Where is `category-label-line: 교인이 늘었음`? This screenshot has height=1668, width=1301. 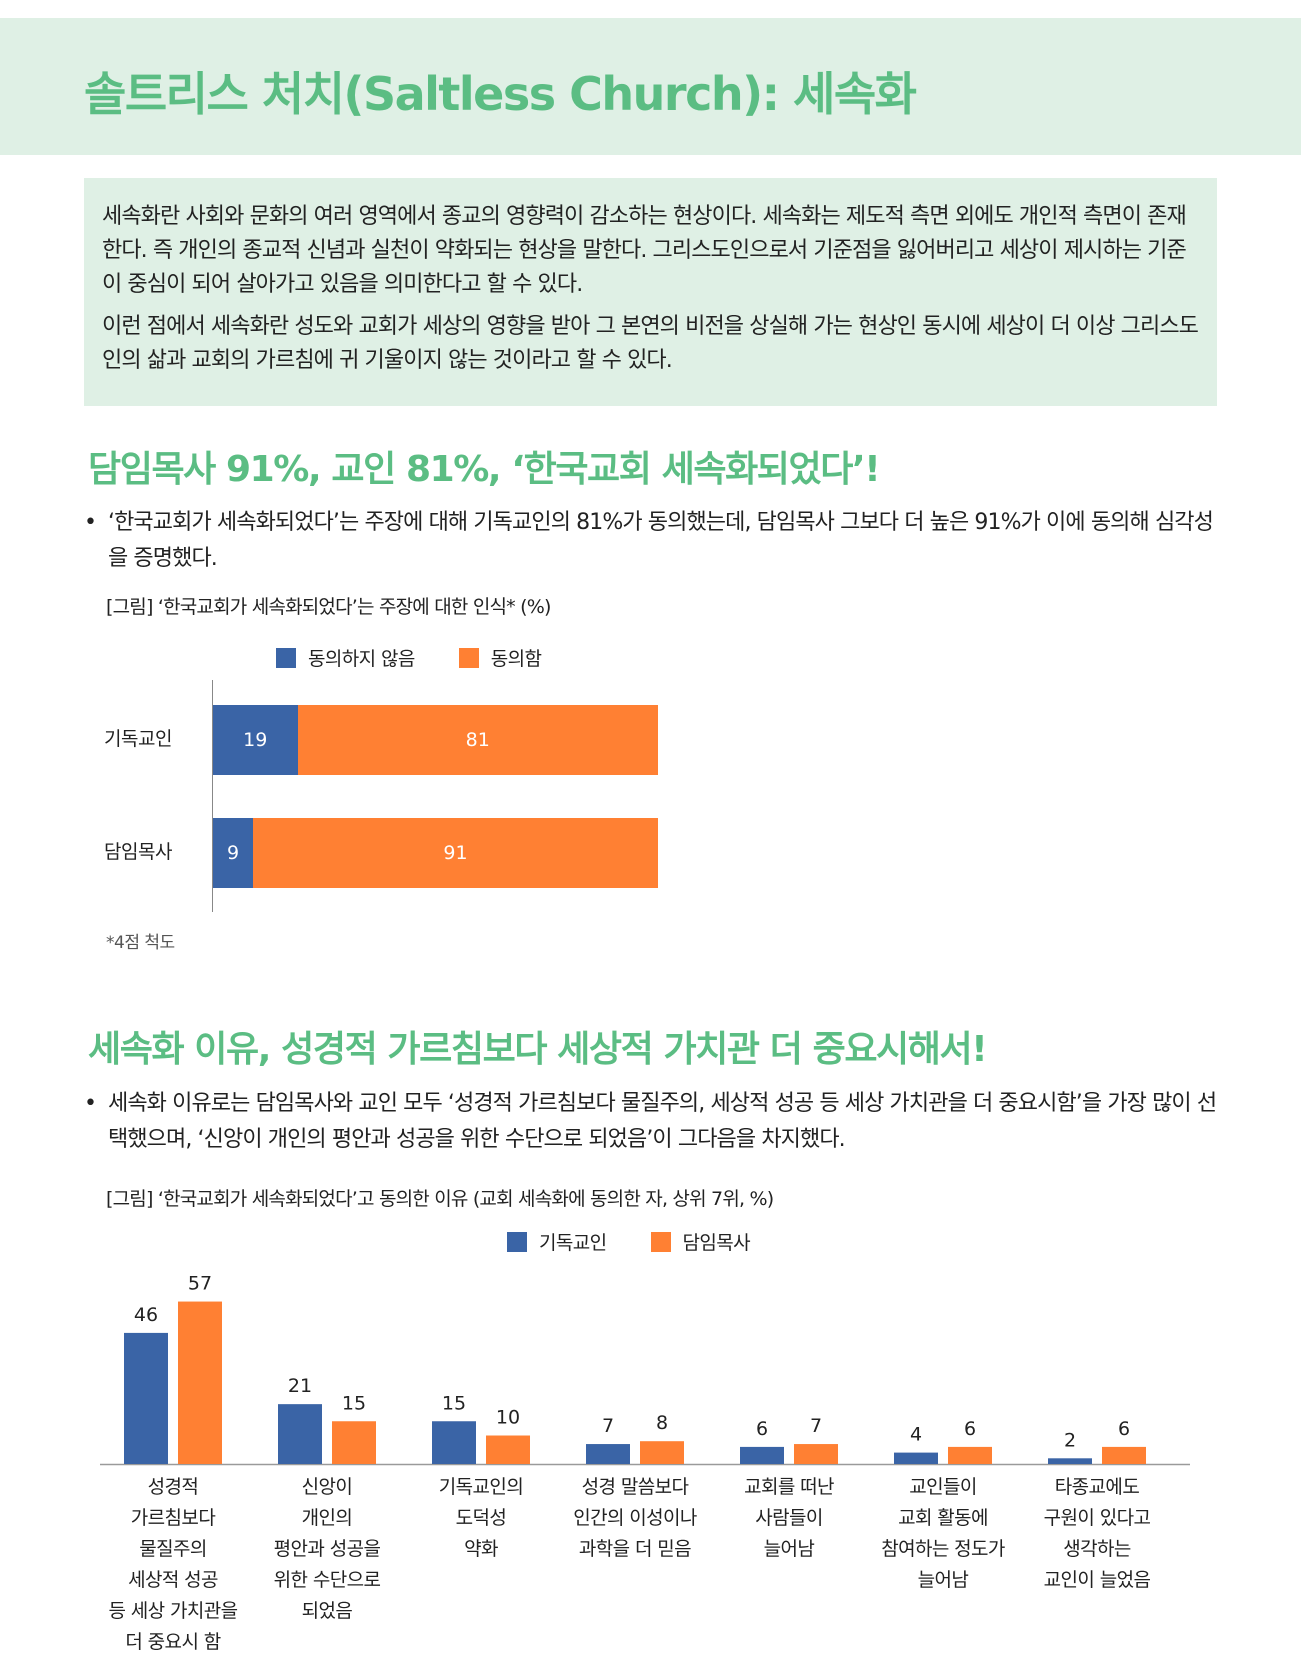
category-label-line: 교인이 늘었음 is located at coordinates (1097, 1580).